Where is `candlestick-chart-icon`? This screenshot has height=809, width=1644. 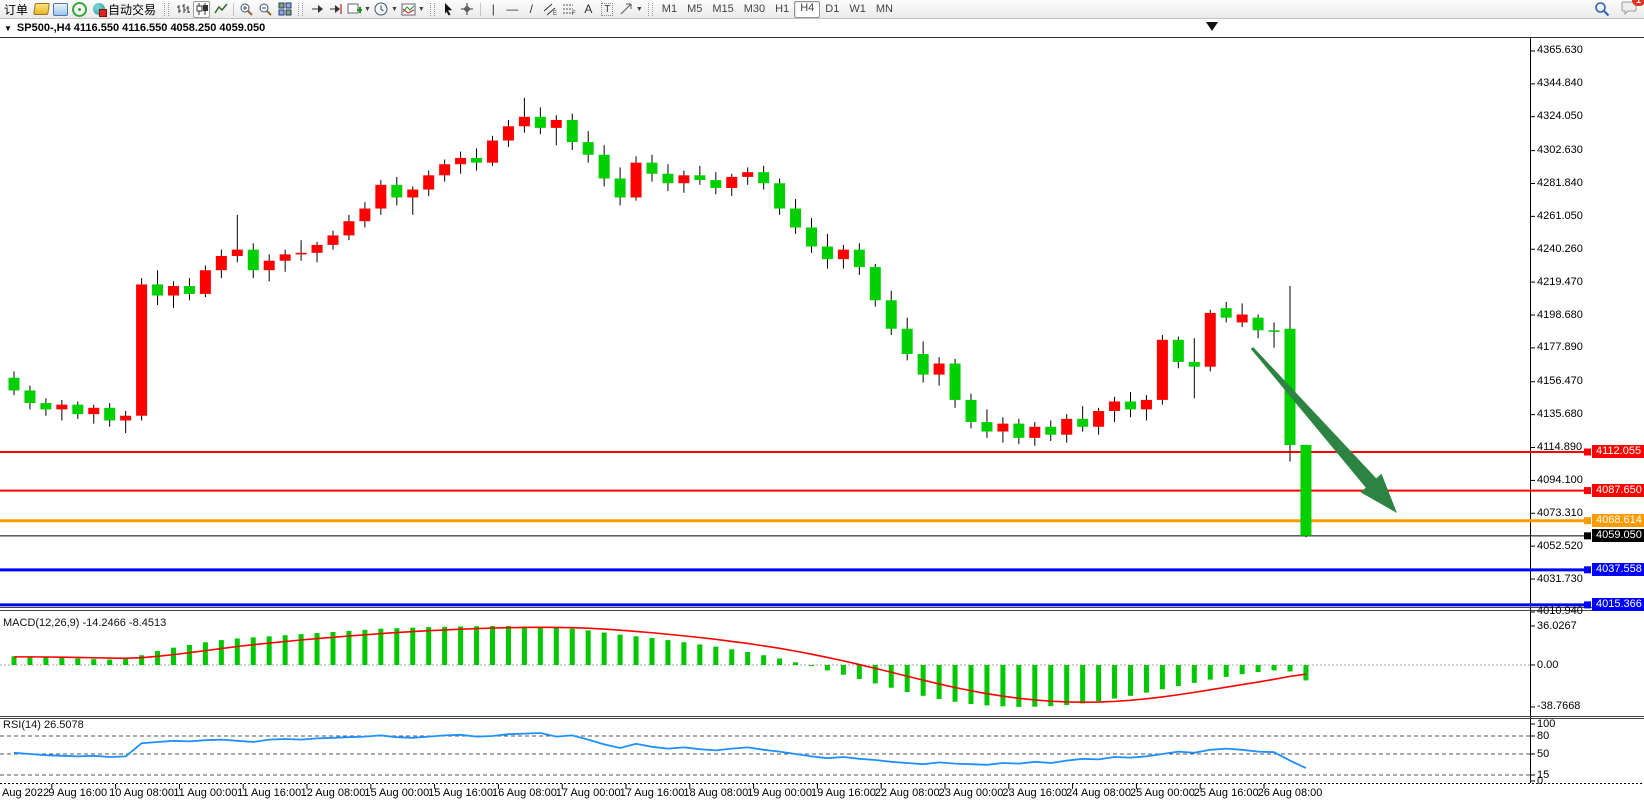
candlestick-chart-icon is located at coordinates (202, 9).